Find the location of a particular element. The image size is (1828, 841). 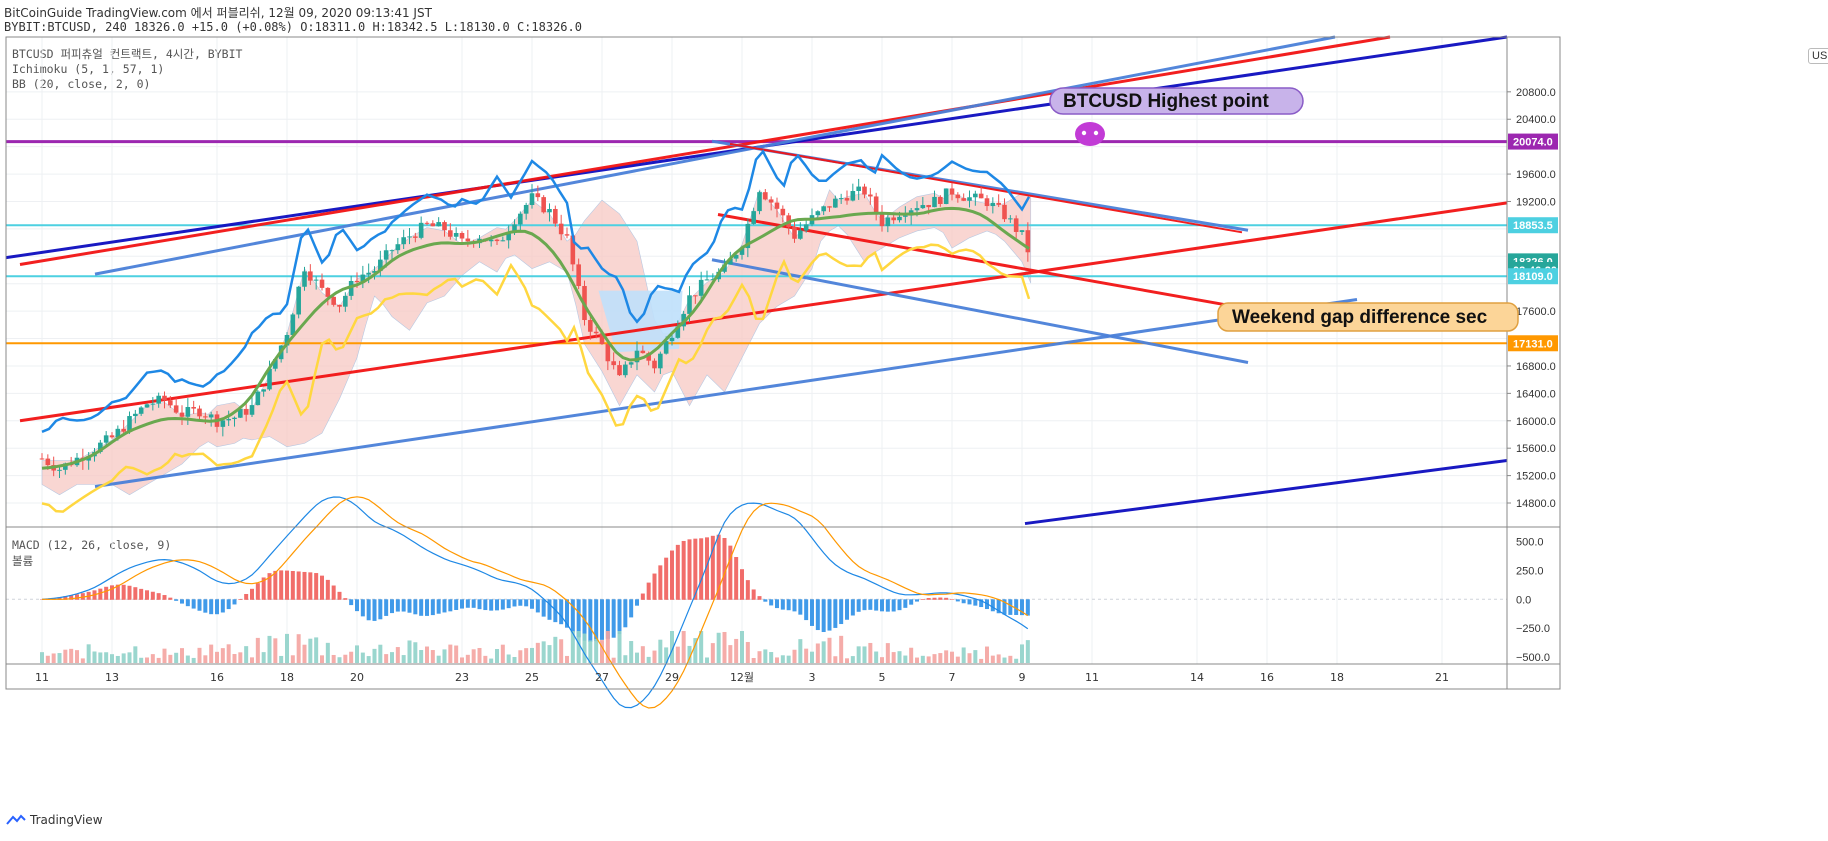

legend-symbol: BTCUSD 퍼피츄얼 컨트랙트, 4시간, BYBIT is located at coordinates (127, 54).